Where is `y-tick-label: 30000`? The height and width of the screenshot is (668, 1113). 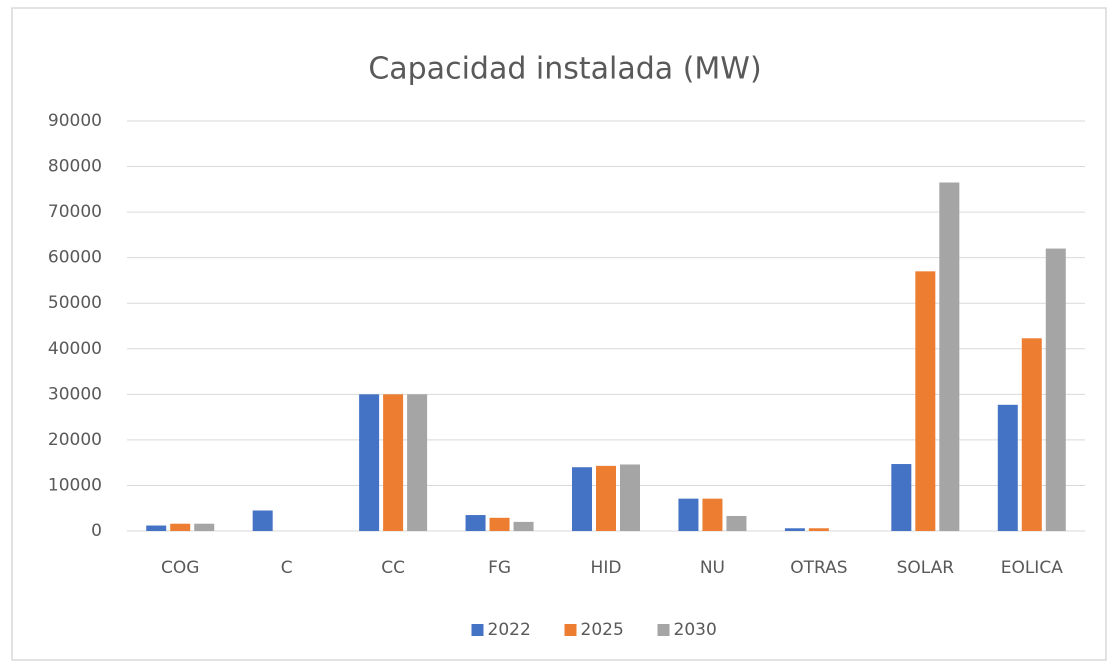 y-tick-label: 30000 is located at coordinates (75, 394).